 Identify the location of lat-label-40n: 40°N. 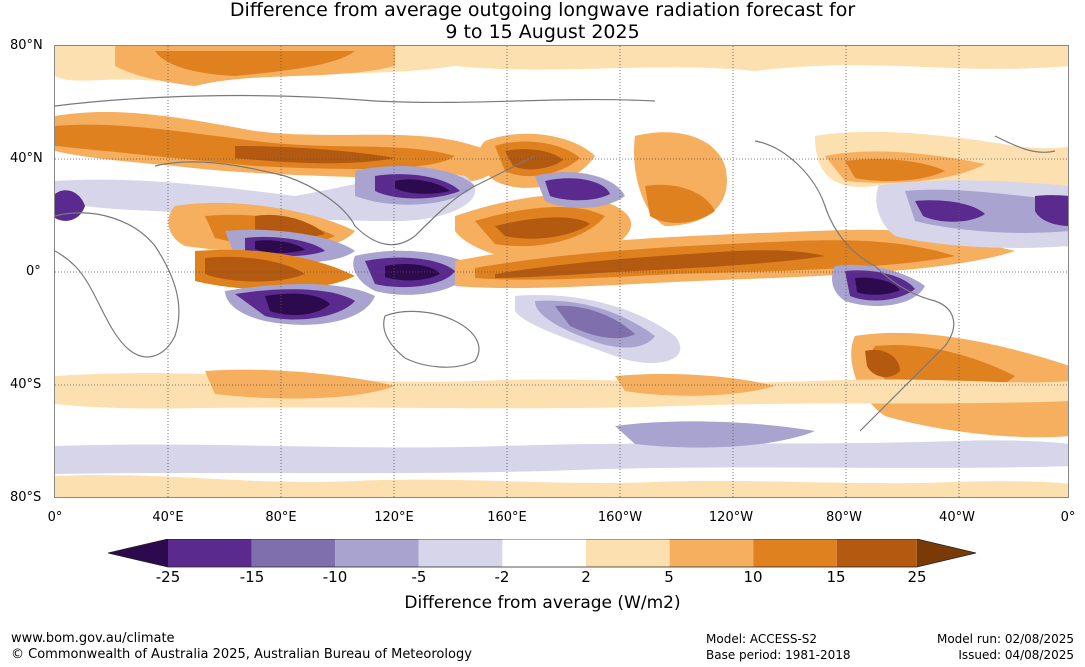
(26, 158).